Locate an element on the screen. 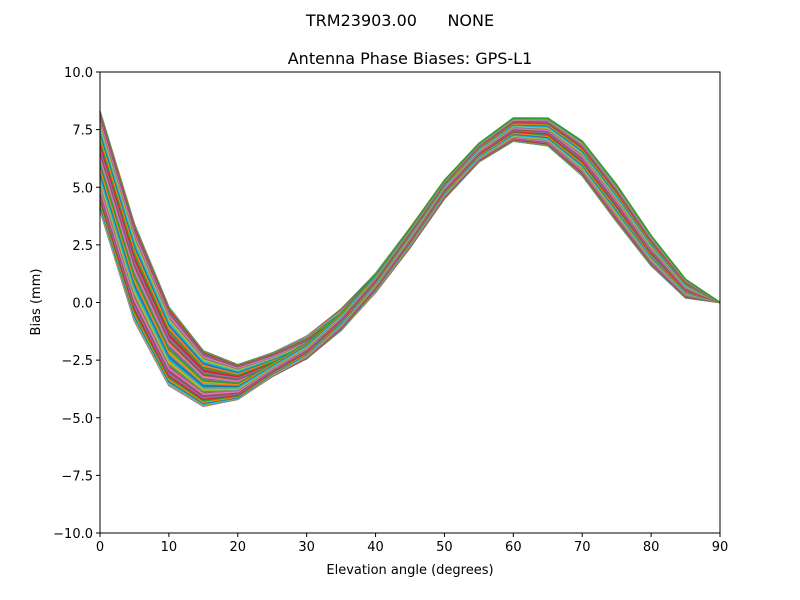 This screenshot has width=800, height=600. y-tick-label: −2.5 is located at coordinates (77, 361).